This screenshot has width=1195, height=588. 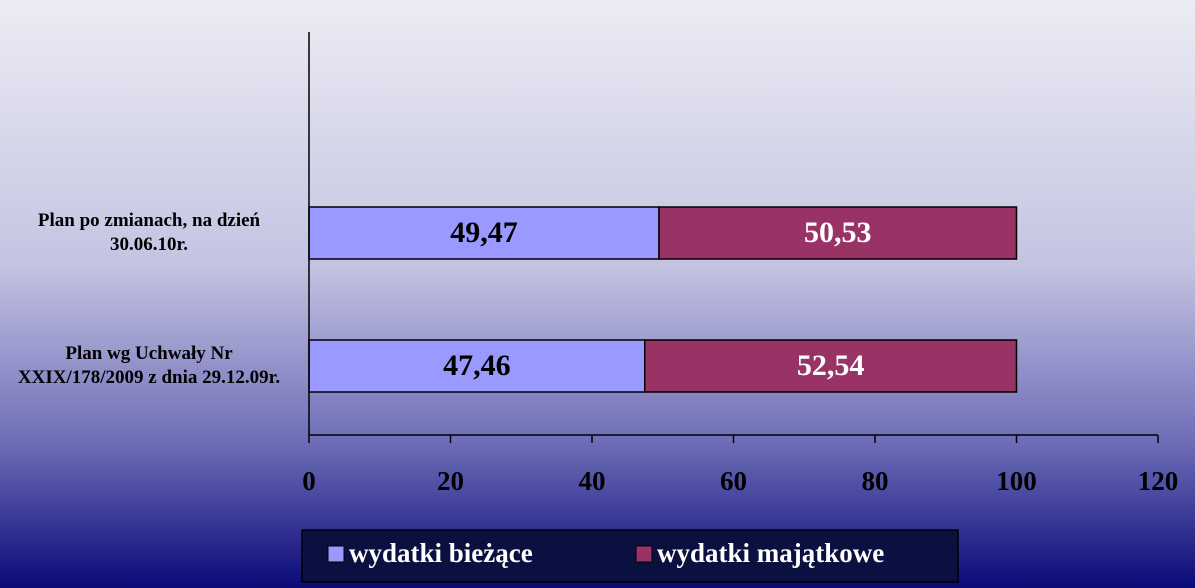 I want to click on data-label: 50,53, so click(x=838, y=232).